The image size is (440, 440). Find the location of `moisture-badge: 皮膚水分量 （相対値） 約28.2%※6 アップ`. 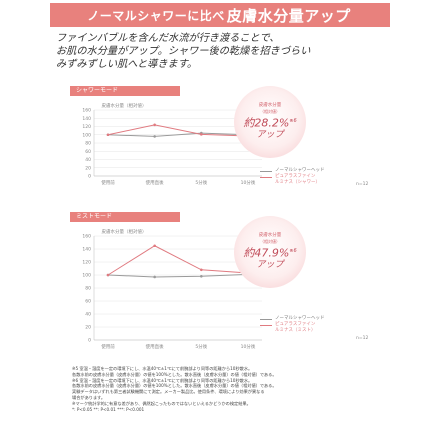

moisture-badge: 皮膚水分量 （相対値） 約28.2%※6 アップ is located at coordinates (270, 122).